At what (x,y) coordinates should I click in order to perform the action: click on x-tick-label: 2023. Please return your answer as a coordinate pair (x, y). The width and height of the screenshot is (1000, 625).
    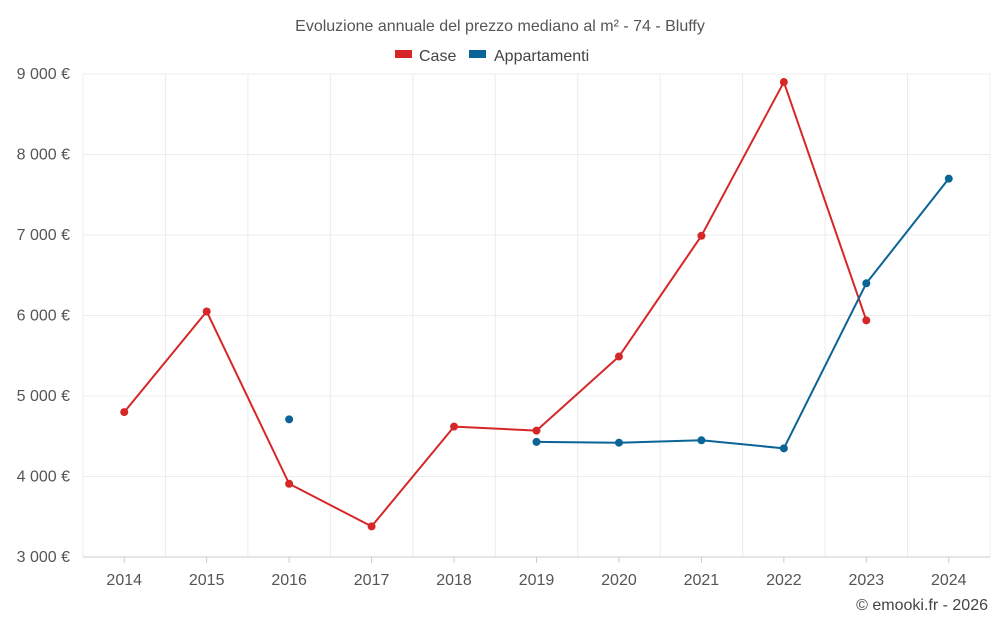
    Looking at the image, I should click on (867, 580).